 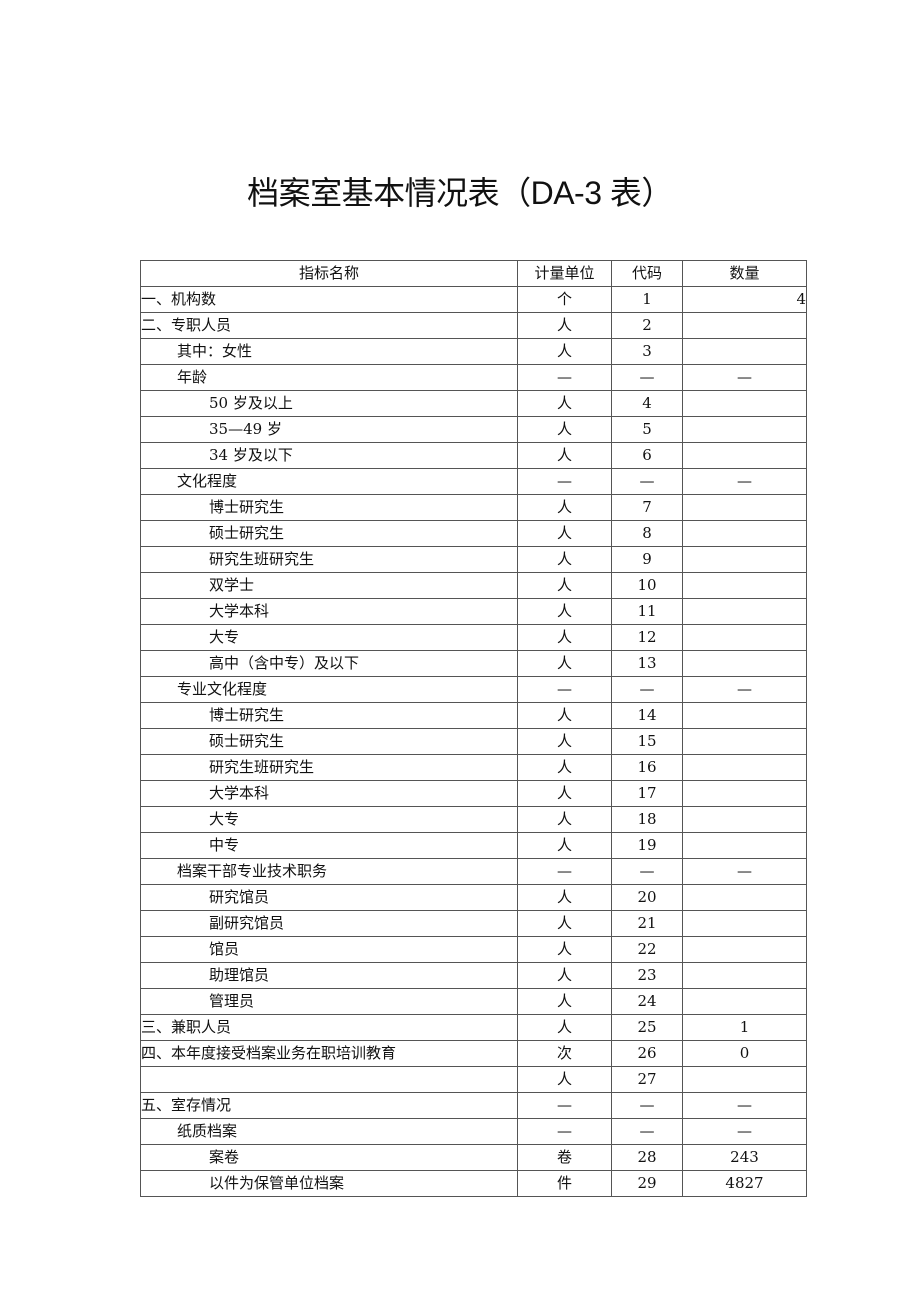 I want to click on header-row: 指标名称 计量单位 代码 数量, so click(x=473, y=273).